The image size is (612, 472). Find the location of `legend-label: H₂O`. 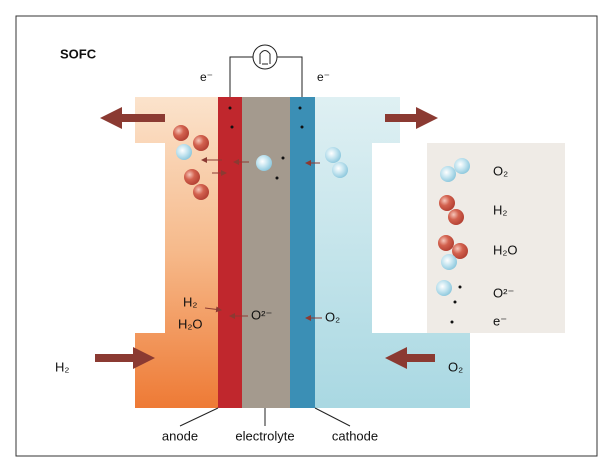

legend-label: H₂O is located at coordinates (505, 249).